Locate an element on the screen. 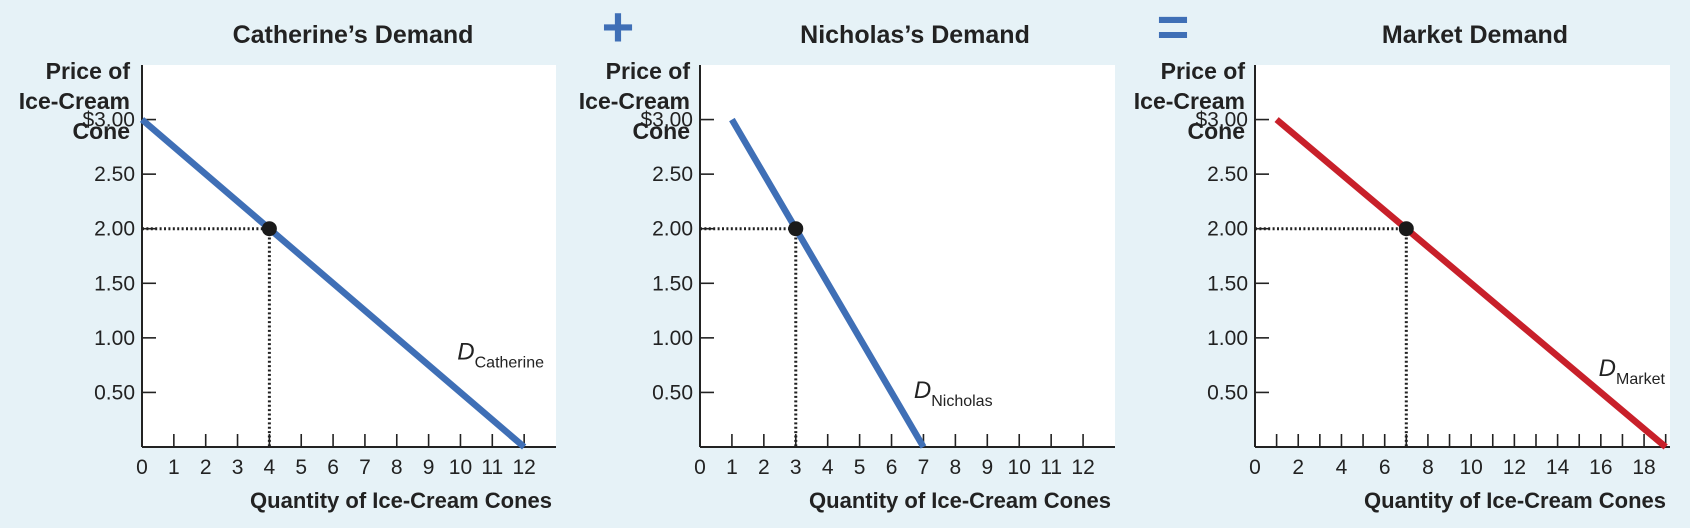  curve-label-subscript: Market is located at coordinates (1640, 379).